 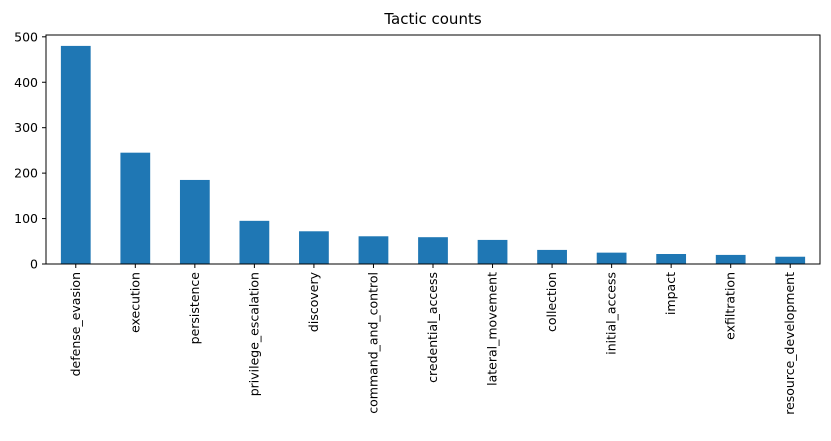 I want to click on bar-lateral_movement, so click(x=492, y=251).